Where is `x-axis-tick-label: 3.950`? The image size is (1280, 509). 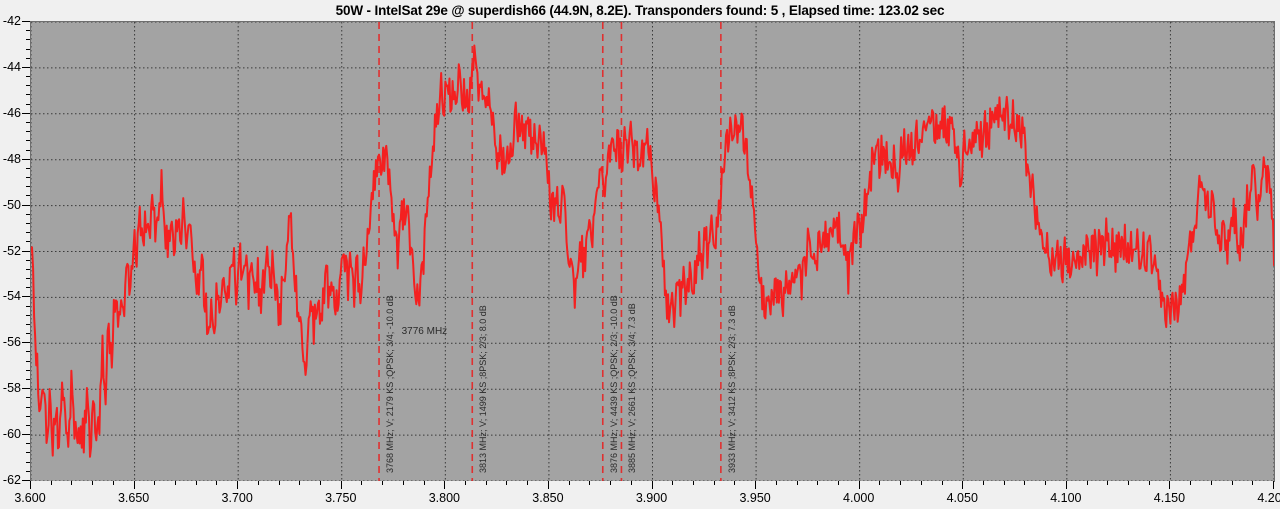 x-axis-tick-label: 3.950 is located at coordinates (755, 498).